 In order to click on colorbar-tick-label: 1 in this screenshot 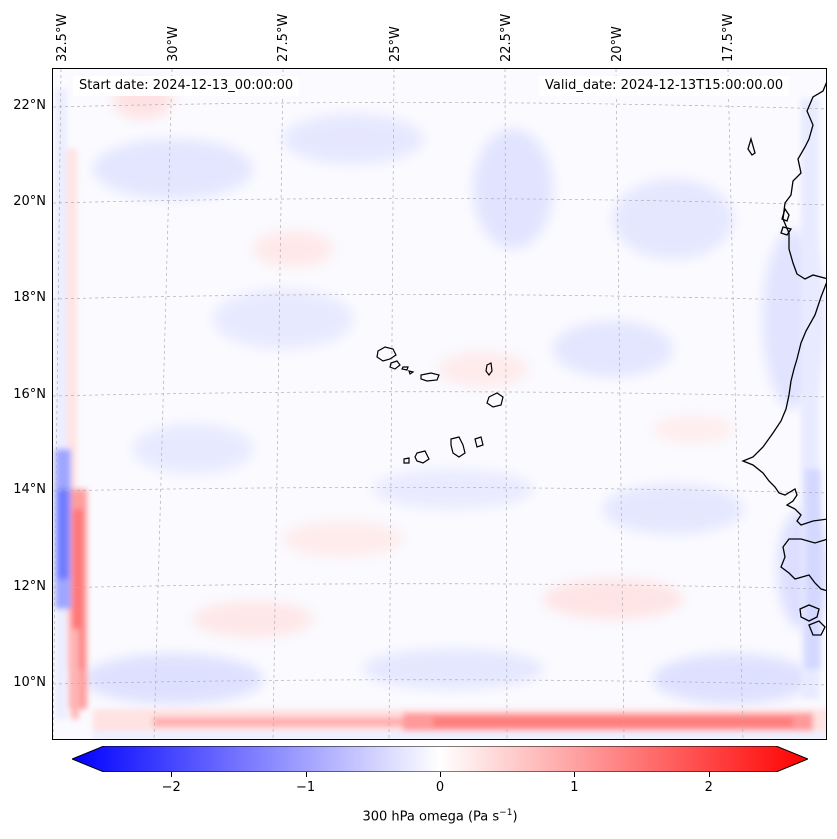, I will do `click(574, 787)`.